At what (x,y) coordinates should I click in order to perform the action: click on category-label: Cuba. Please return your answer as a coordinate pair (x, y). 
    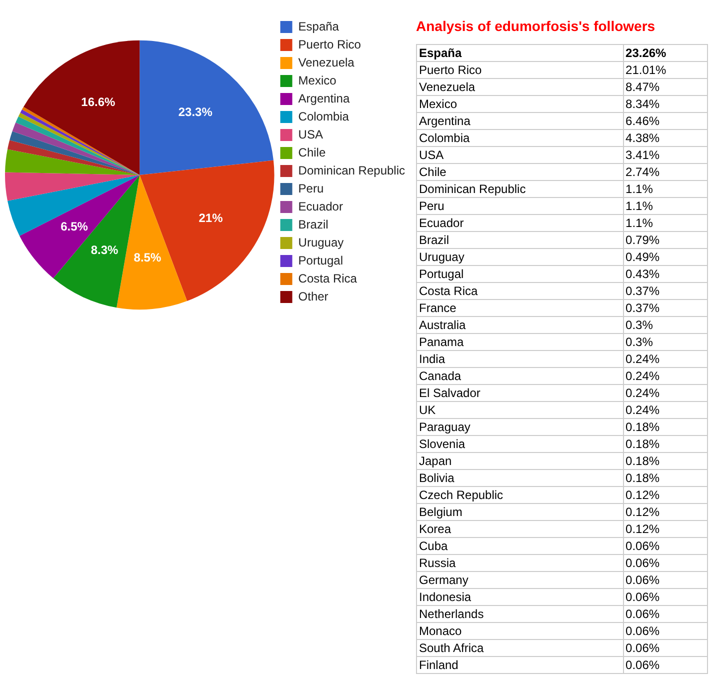
    Looking at the image, I should click on (520, 546).